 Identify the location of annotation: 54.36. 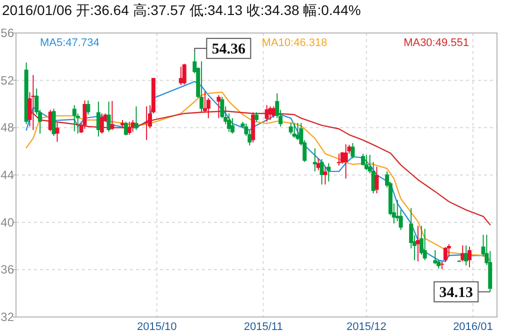
(229, 49).